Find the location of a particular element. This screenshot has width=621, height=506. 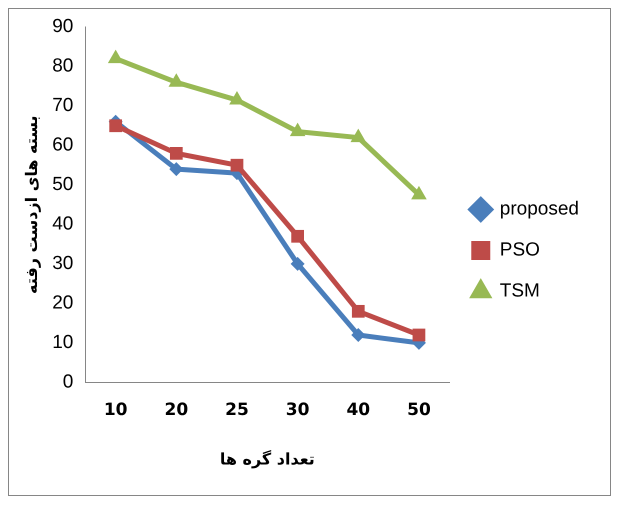

x-tick-label: 25 is located at coordinates (237, 410).